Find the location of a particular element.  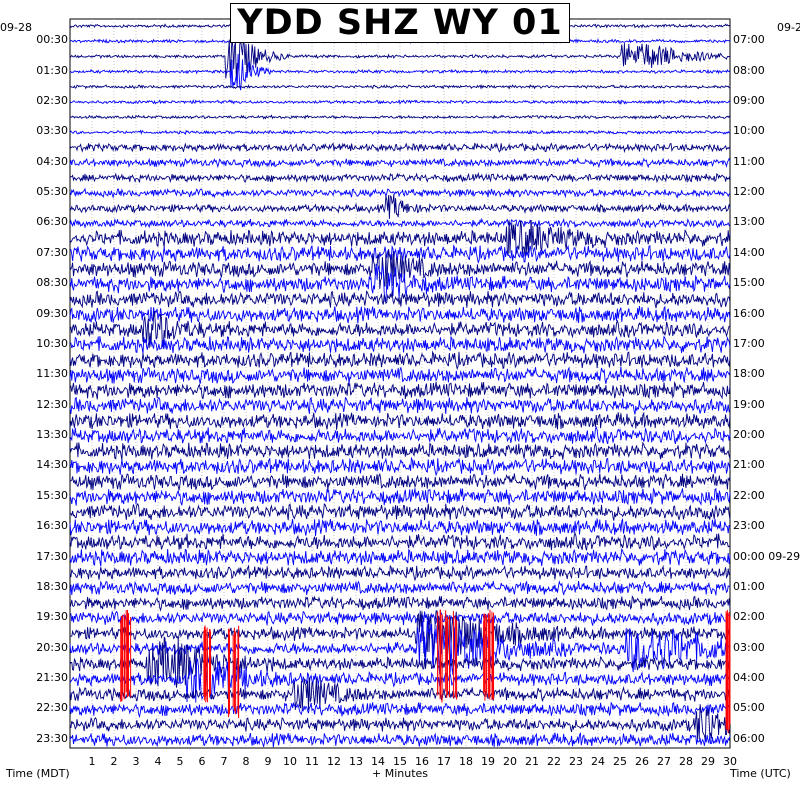

left-time-label: 04:30 is located at coordinates (52, 161).